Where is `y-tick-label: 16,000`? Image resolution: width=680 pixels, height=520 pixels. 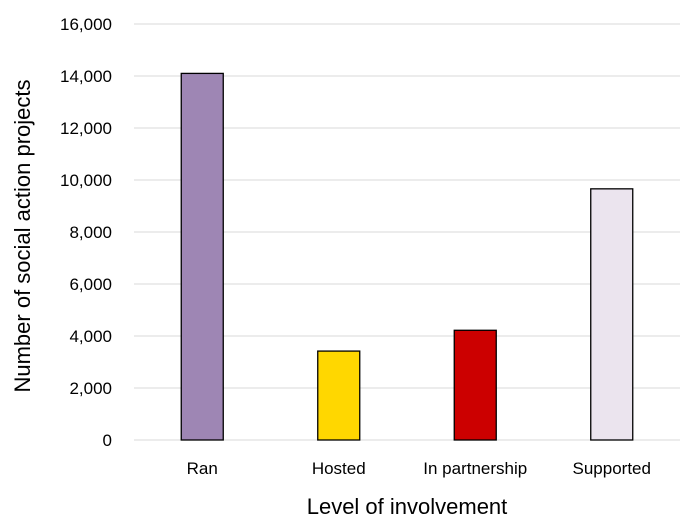
y-tick-label: 16,000 is located at coordinates (86, 24).